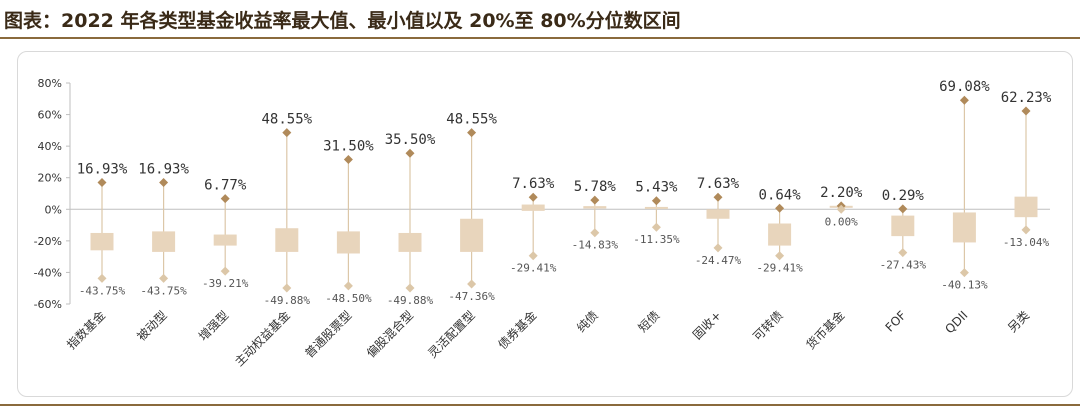 This screenshot has height=408, width=1080. Describe the element at coordinates (656, 239) in the screenshot. I see `min-value-label: -11.35%` at that location.